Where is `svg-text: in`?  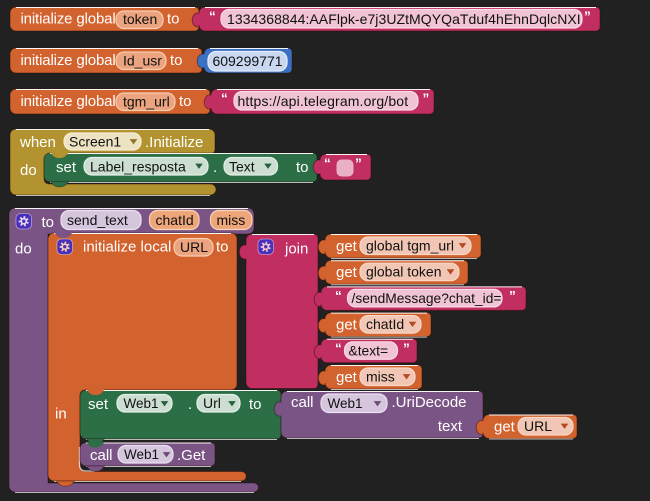 svg-text: in is located at coordinates (61, 414).